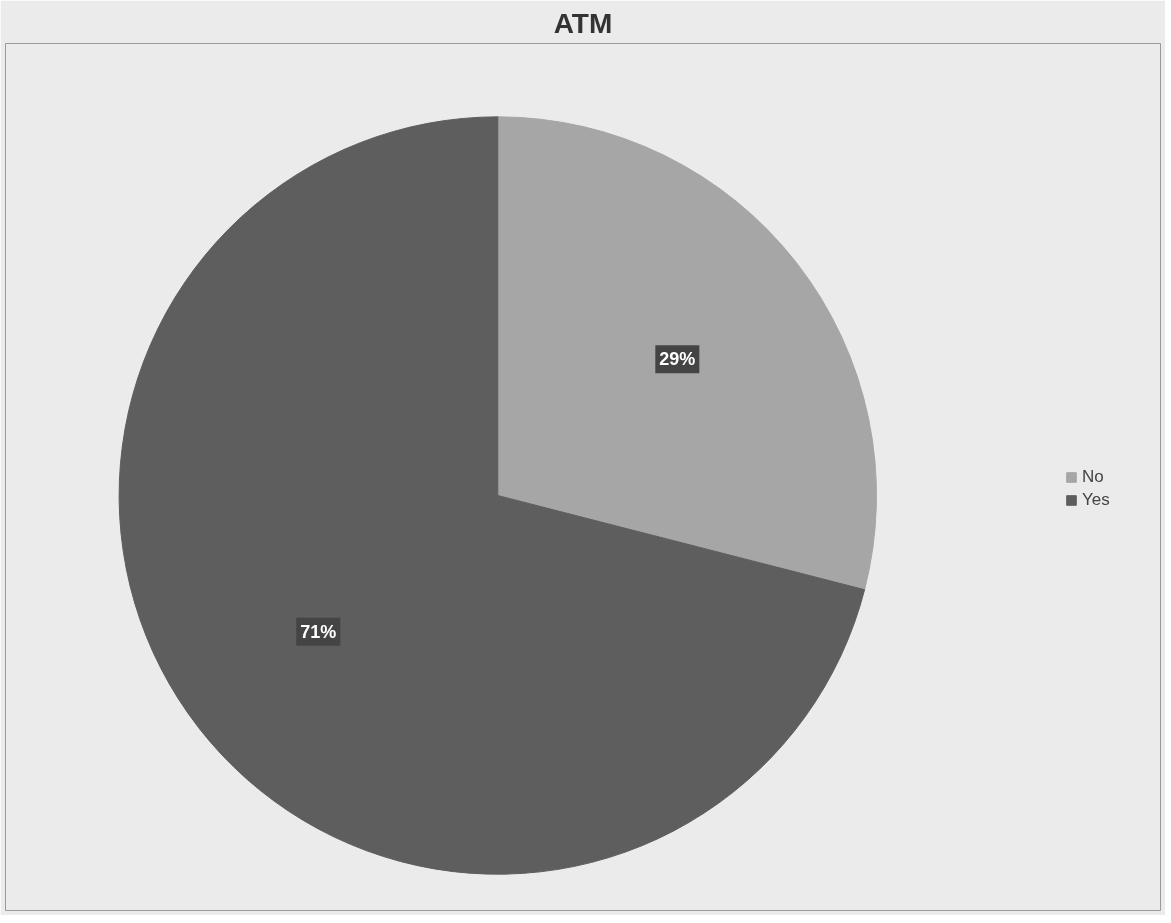 The width and height of the screenshot is (1171, 923). What do you see at coordinates (1096, 500) in the screenshot?
I see `legend-label: Yes` at bounding box center [1096, 500].